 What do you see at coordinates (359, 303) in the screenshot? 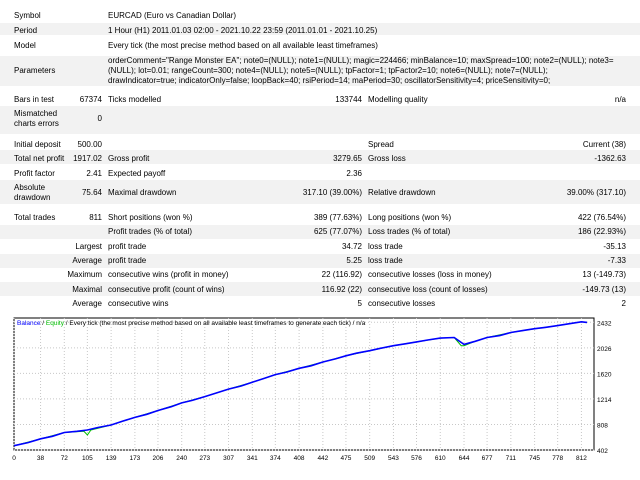
I see `avg-cons-wins-value: 5` at bounding box center [359, 303].